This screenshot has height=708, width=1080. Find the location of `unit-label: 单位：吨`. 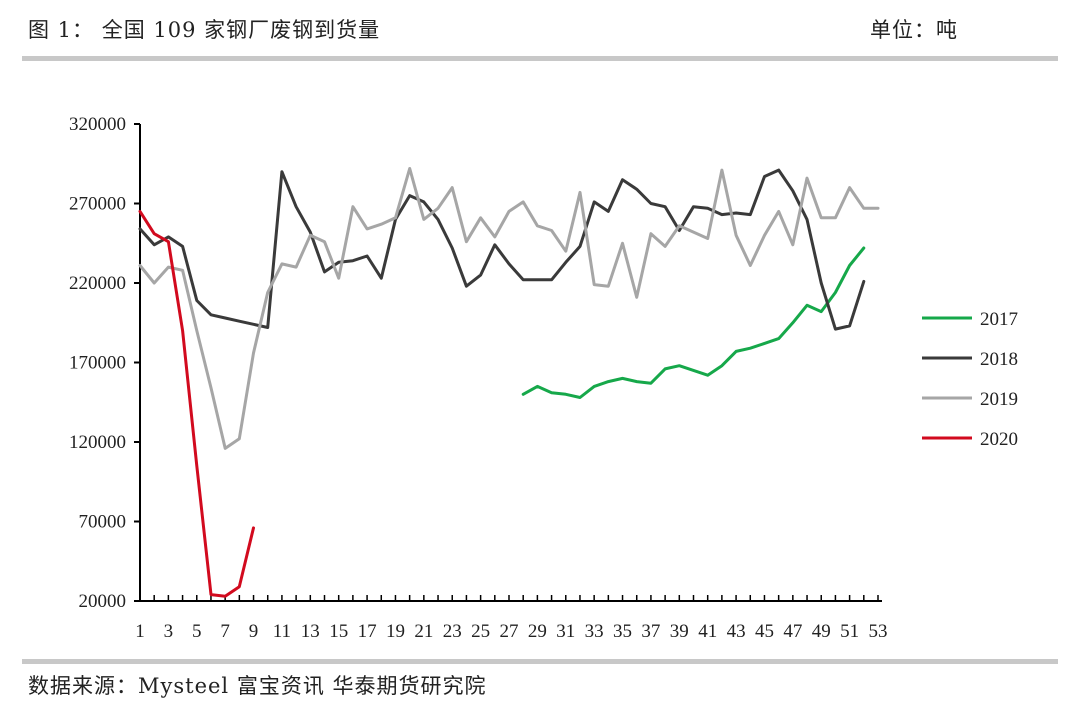

unit-label: 单位：吨 is located at coordinates (914, 30).